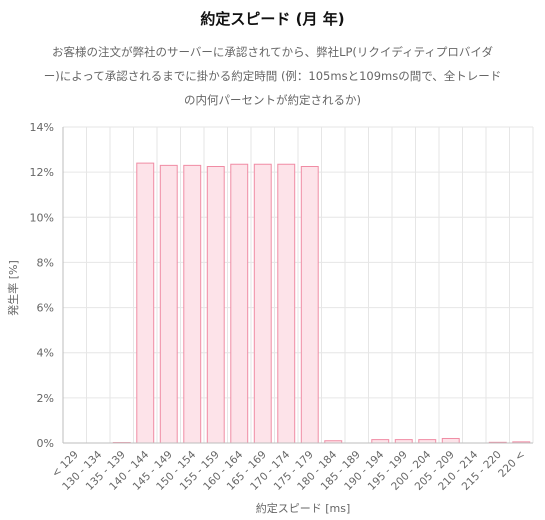 Image resolution: width=545 pixels, height=520 pixels. Describe the element at coordinates (42, 127) in the screenshot. I see `y-tick-label: 14%` at that location.